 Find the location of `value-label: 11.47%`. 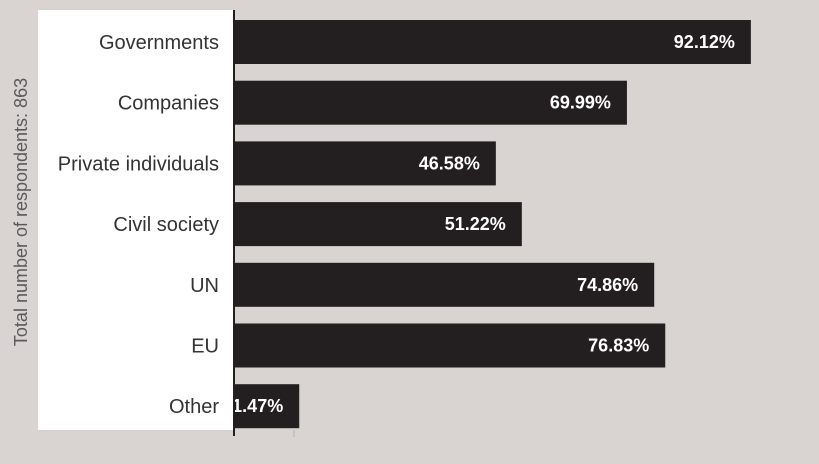

value-label: 11.47% is located at coordinates (253, 406).